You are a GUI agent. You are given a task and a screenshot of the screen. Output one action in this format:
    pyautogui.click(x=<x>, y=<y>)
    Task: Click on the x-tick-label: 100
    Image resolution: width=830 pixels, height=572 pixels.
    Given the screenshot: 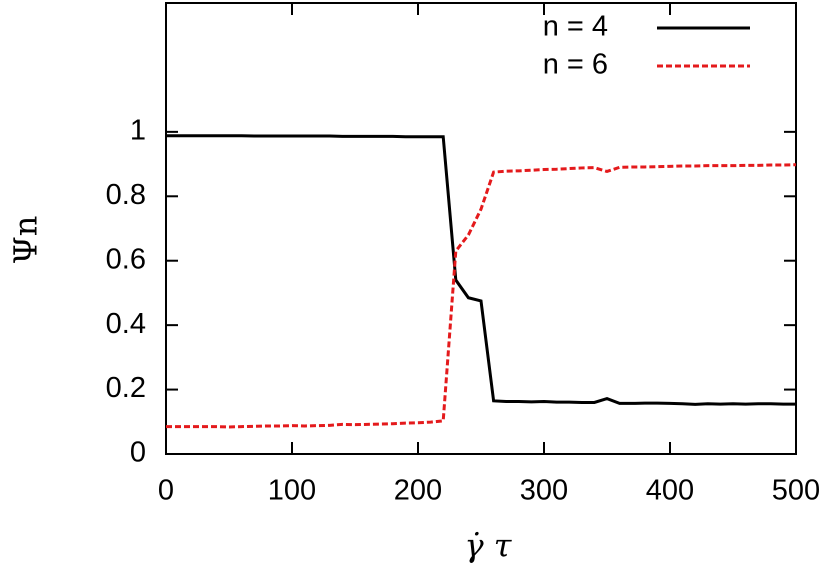 What is the action you would take?
    pyautogui.click(x=292, y=491)
    